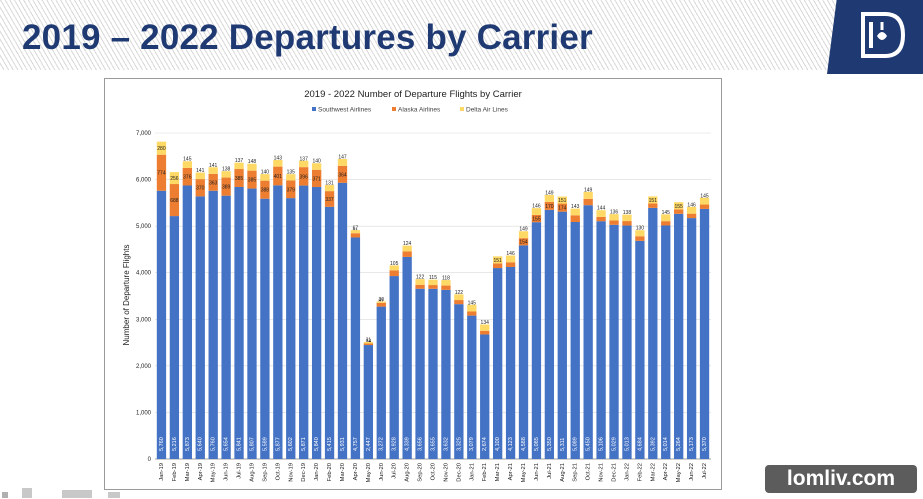 Image resolution: width=923 pixels, height=499 pixels. Describe the element at coordinates (188, 472) in the screenshot. I see `x-tick-label: Mar-19` at that location.